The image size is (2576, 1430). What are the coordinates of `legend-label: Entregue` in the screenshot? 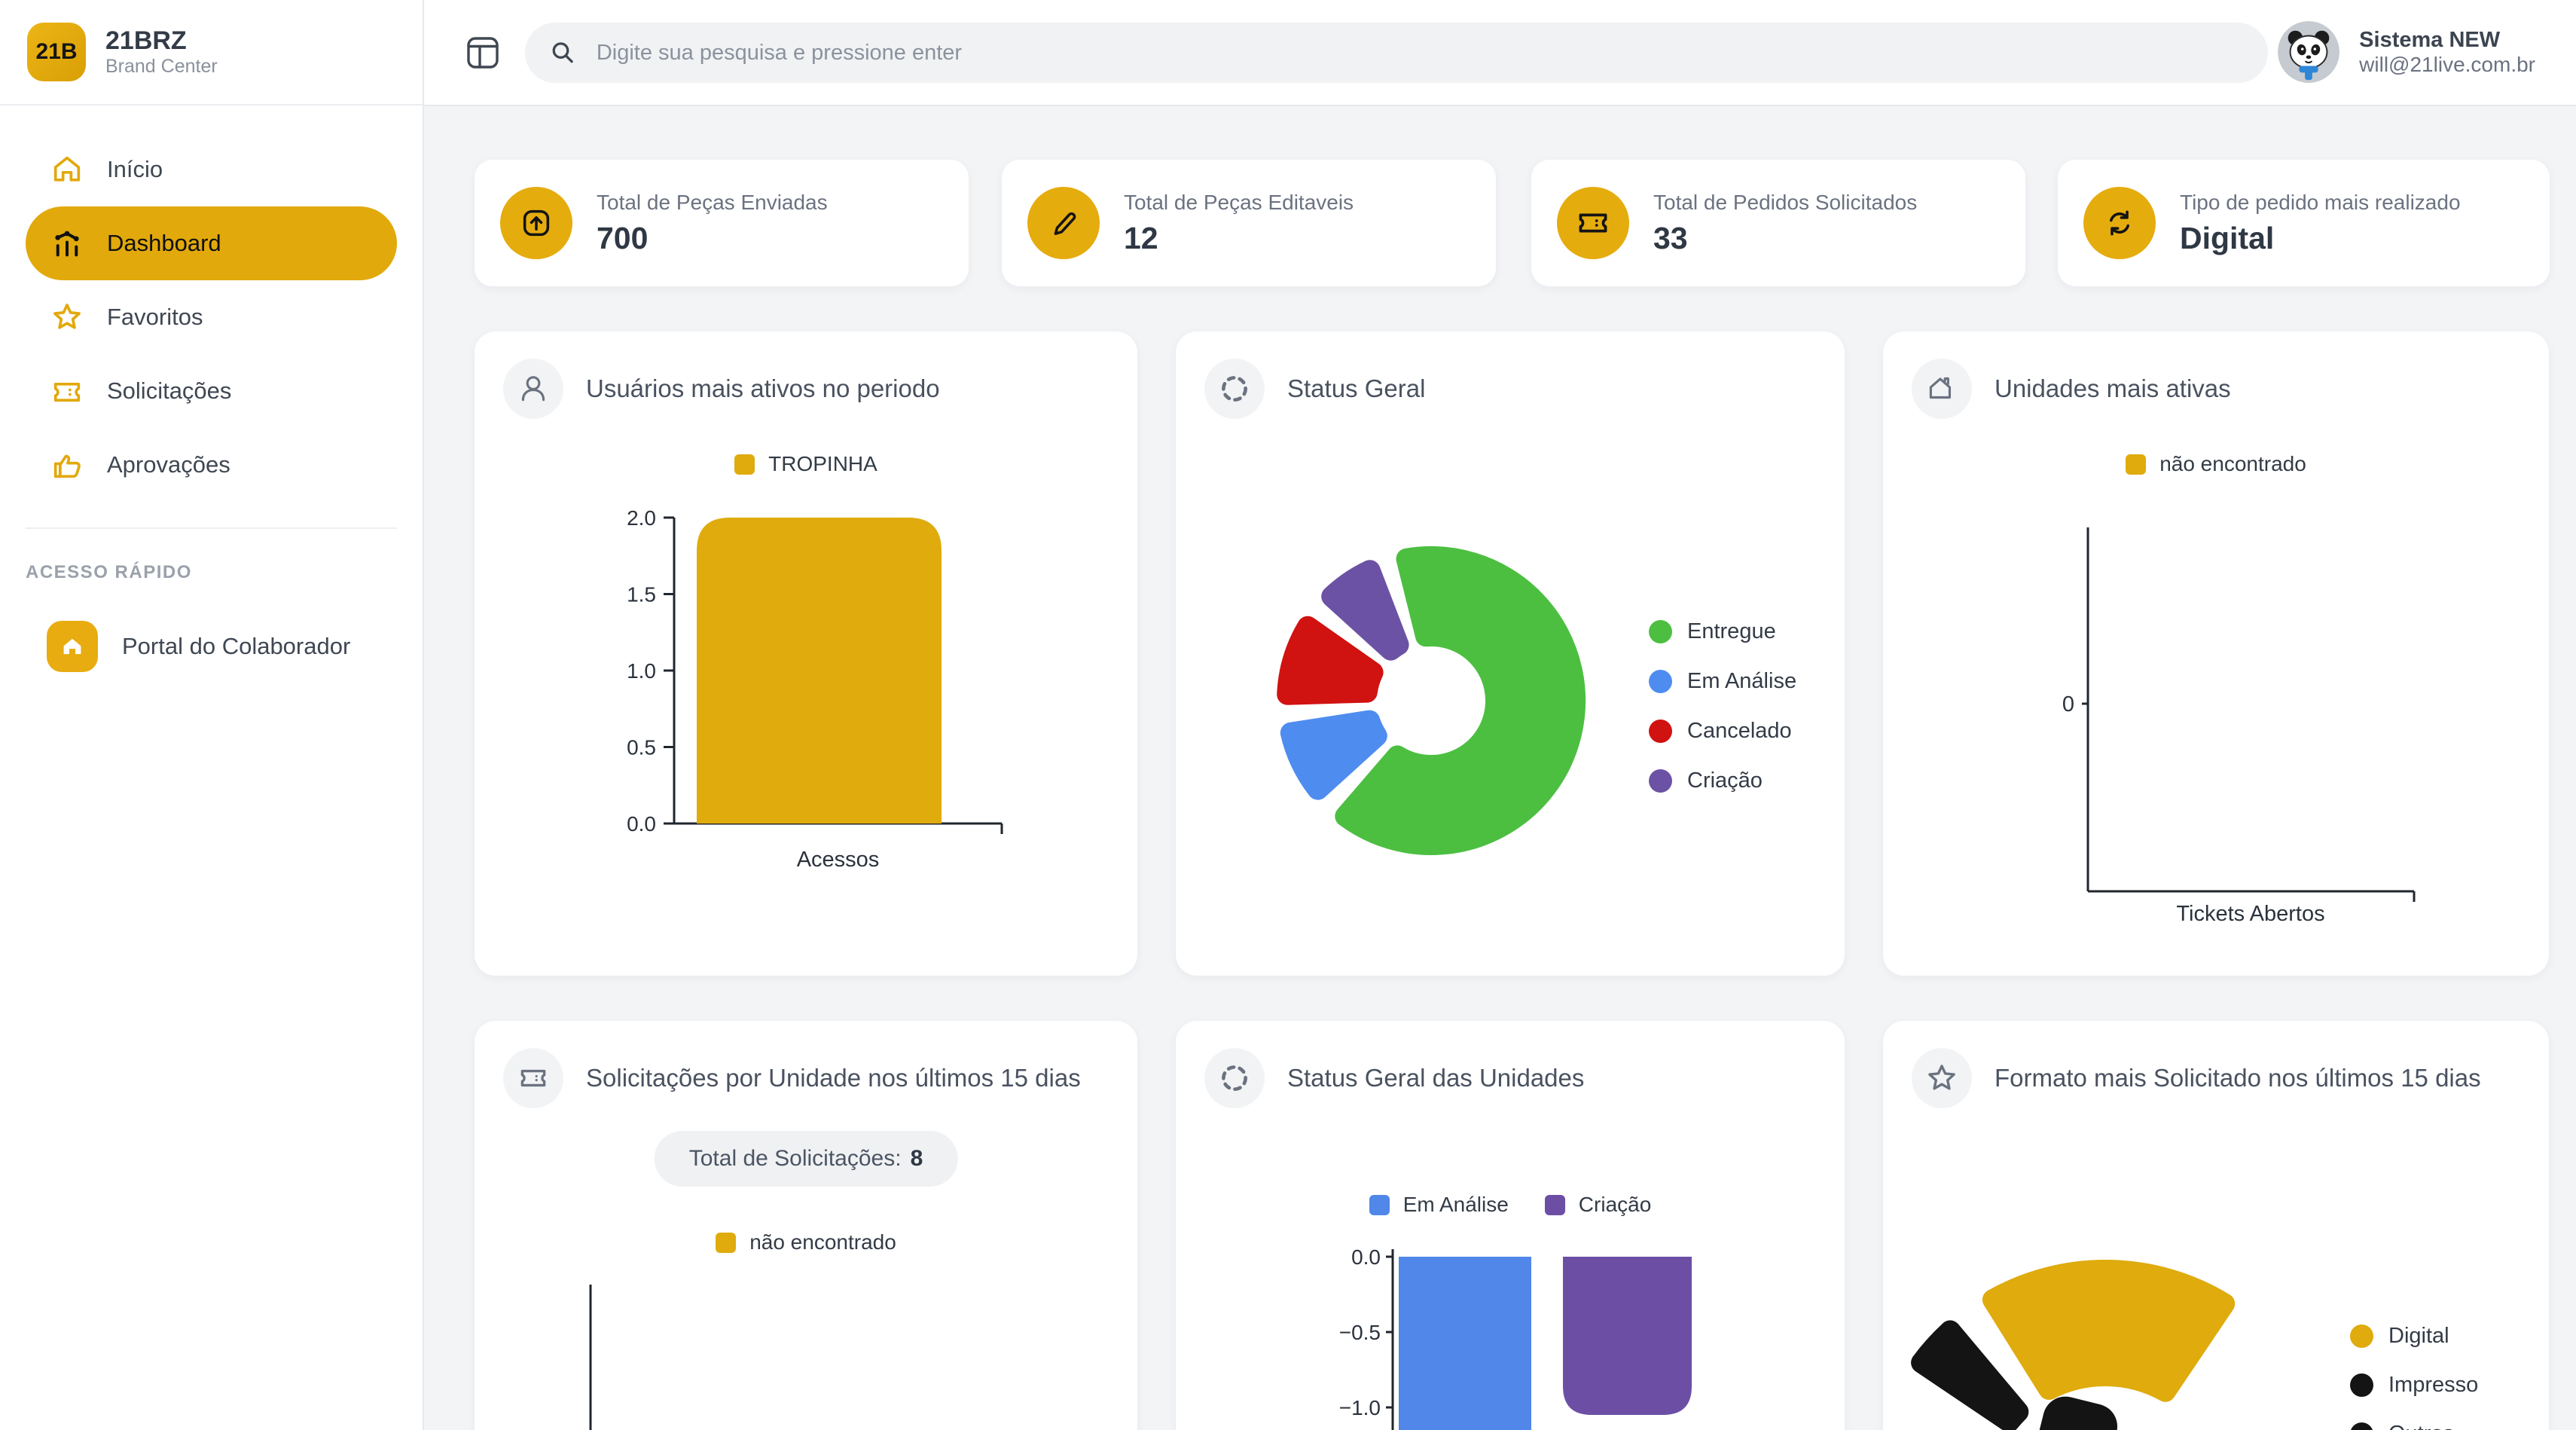 It's located at (1732, 631).